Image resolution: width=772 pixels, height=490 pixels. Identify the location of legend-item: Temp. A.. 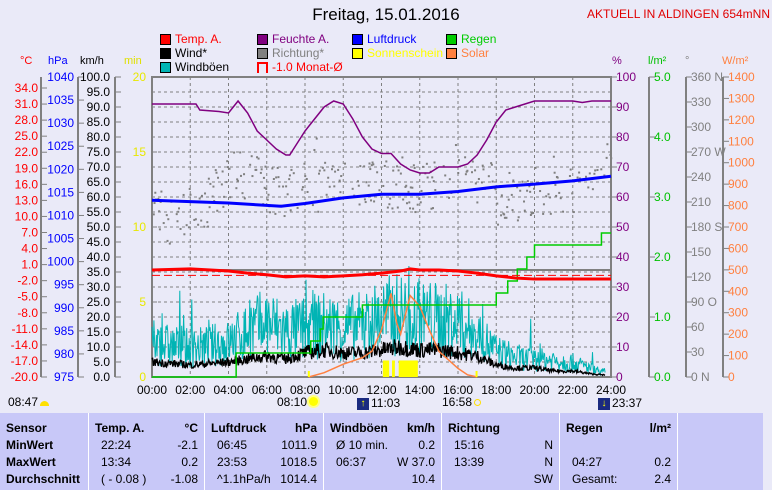
(191, 39).